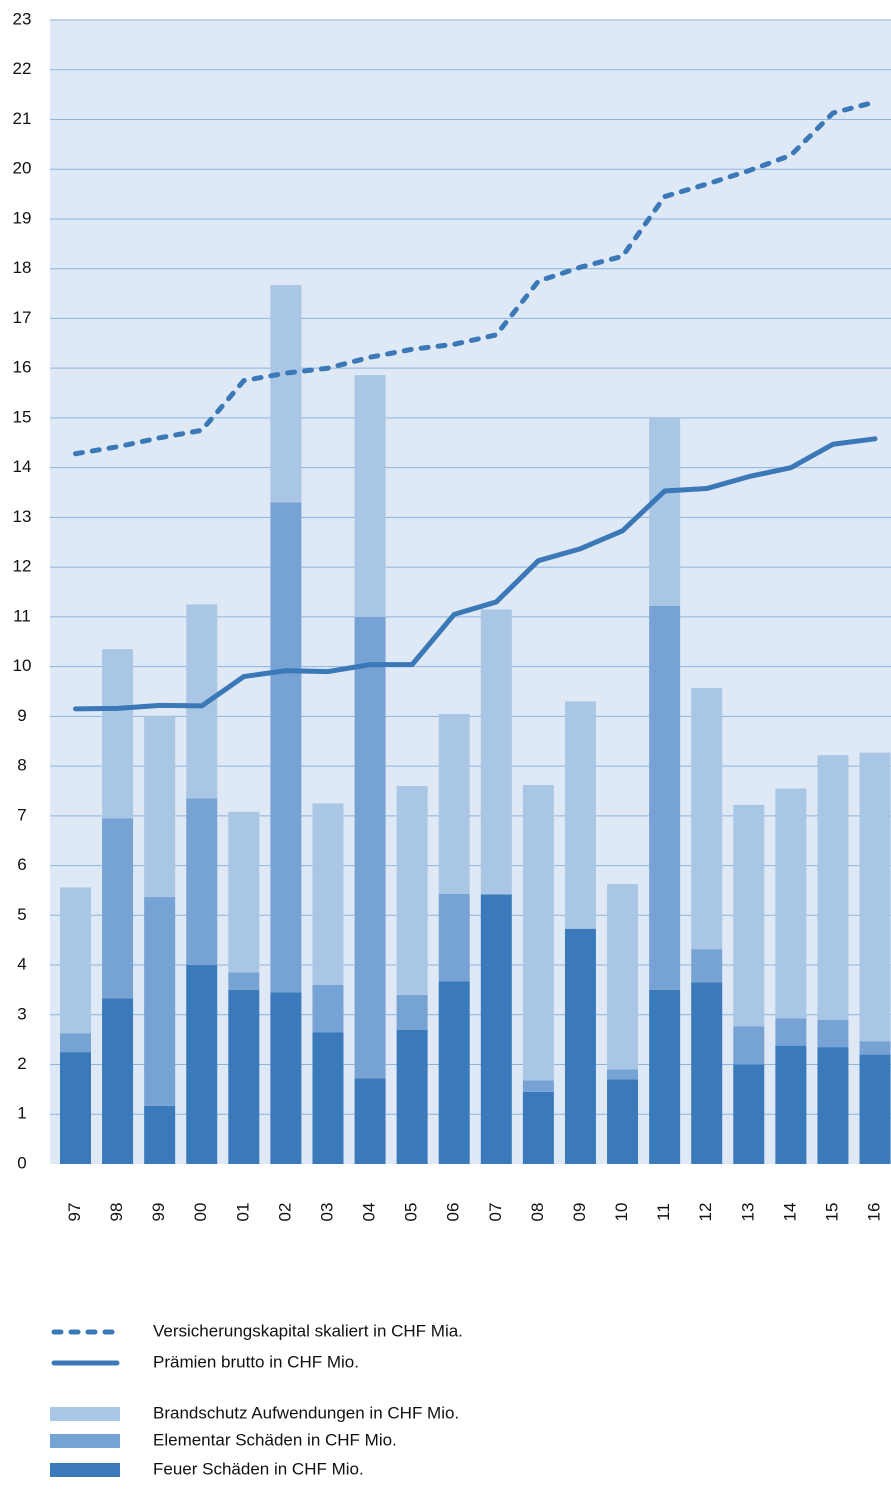  I want to click on x-tick-label: 10, so click(621, 1212).